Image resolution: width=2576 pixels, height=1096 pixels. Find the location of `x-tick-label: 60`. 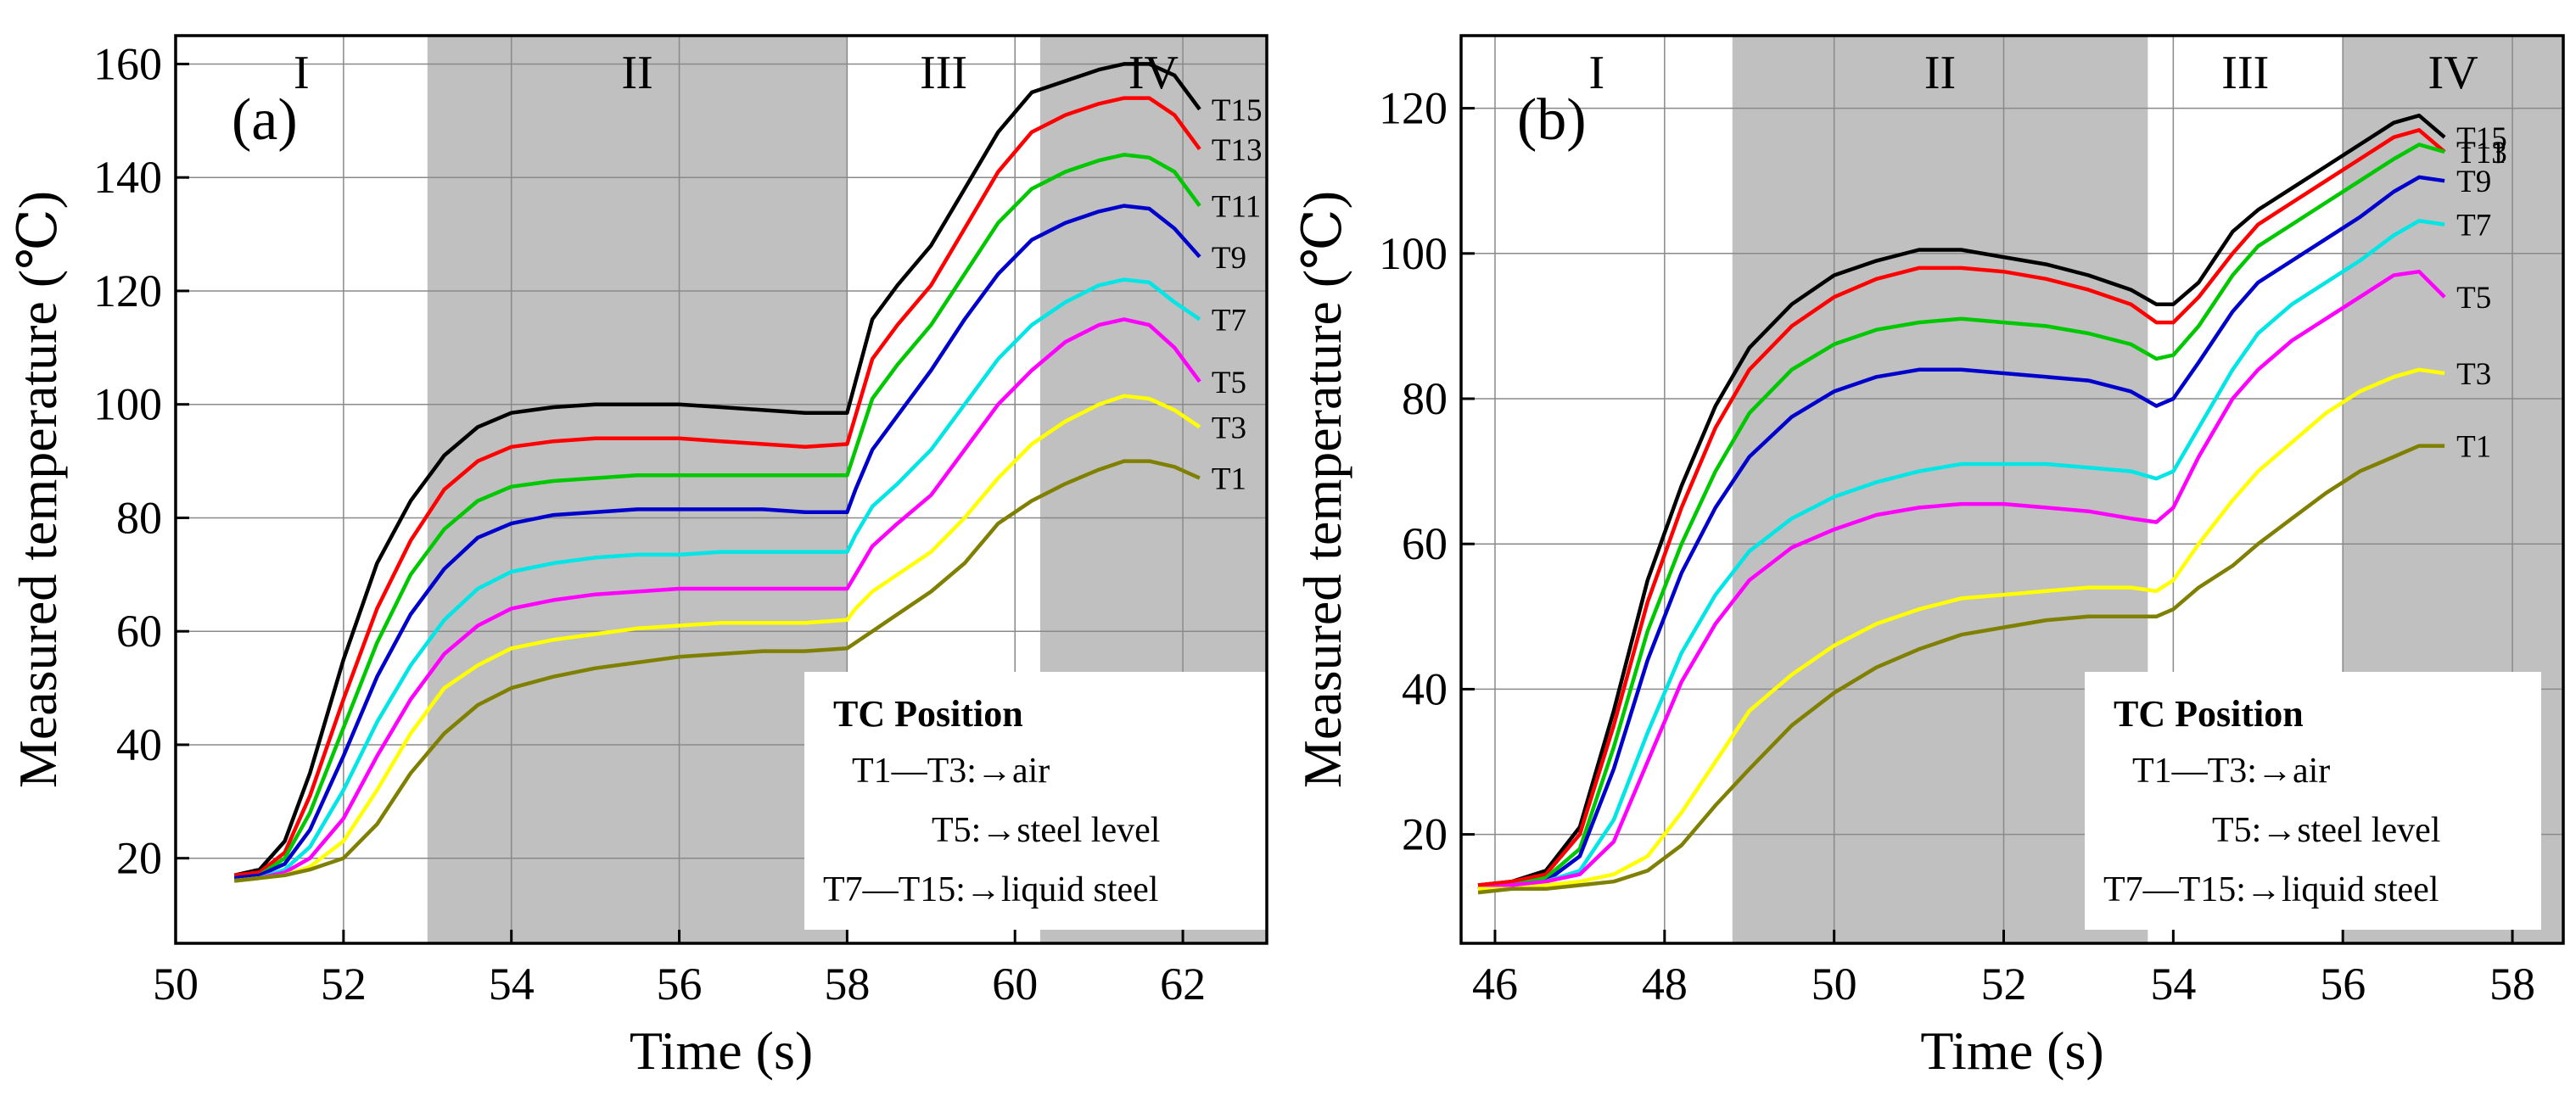

x-tick-label: 60 is located at coordinates (1015, 984).